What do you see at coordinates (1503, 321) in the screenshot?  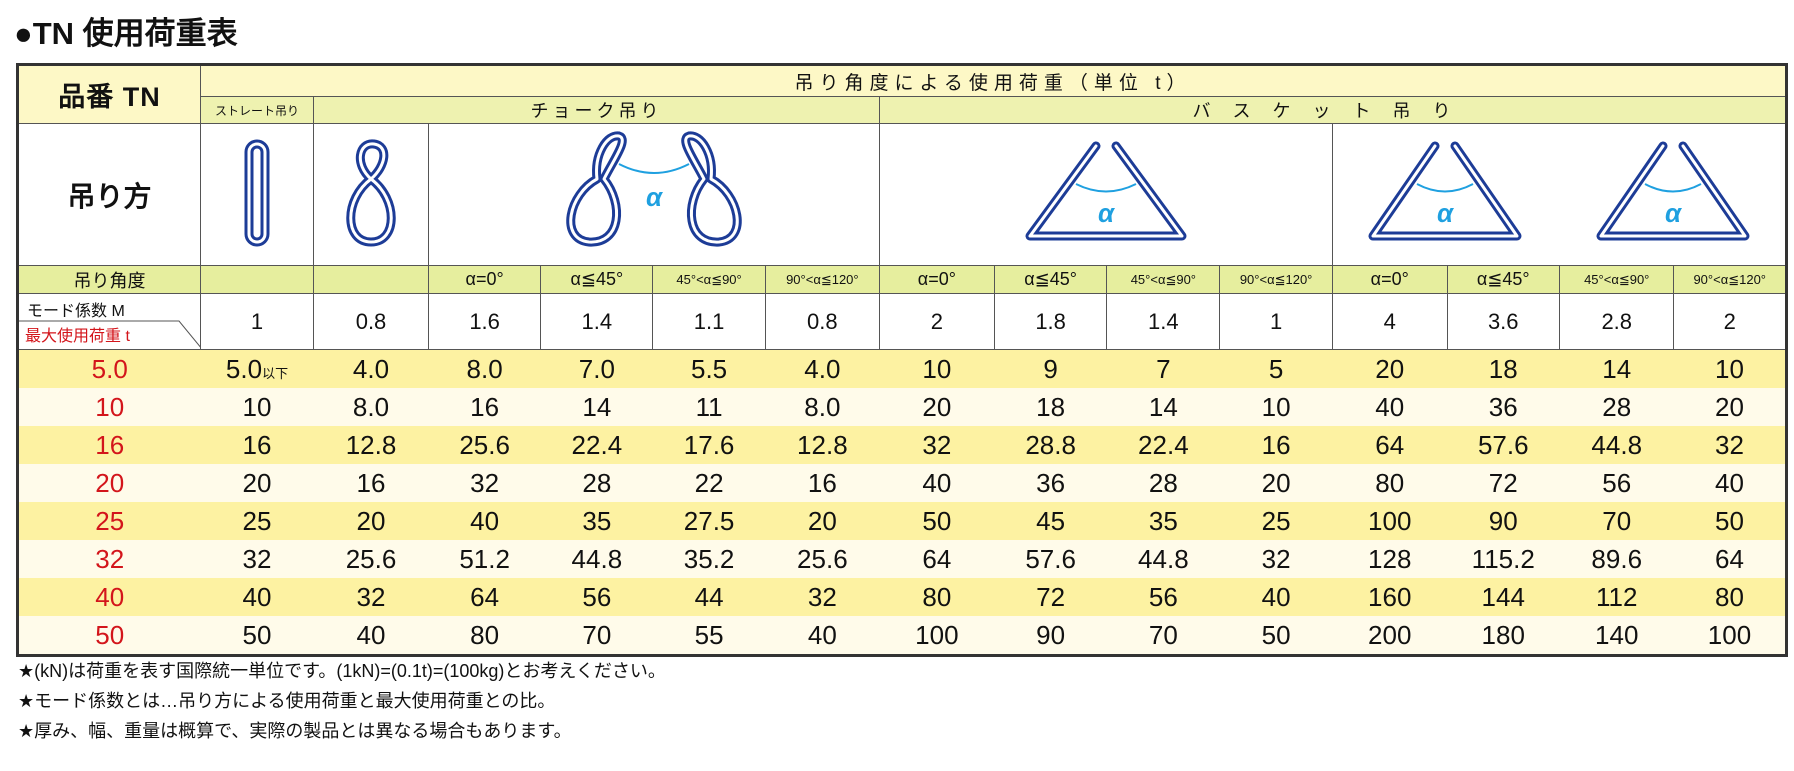 I see `mode-factor: 3.6` at bounding box center [1503, 321].